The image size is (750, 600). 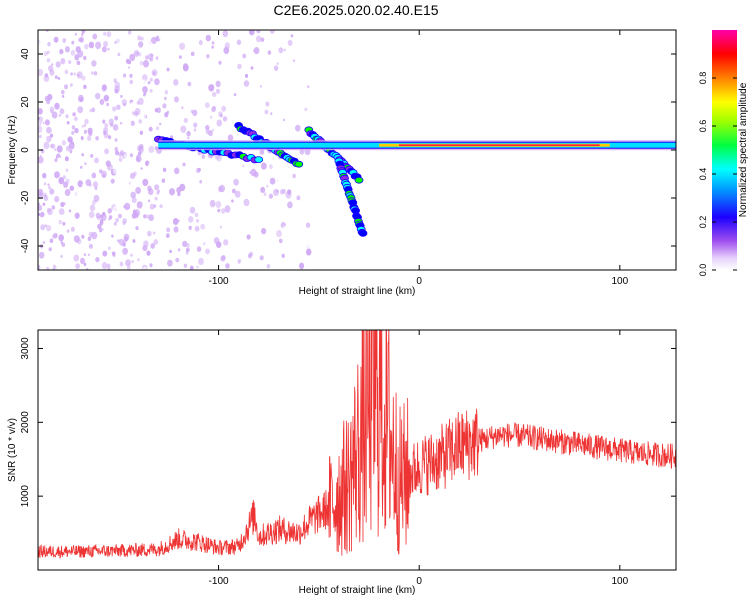 I want to click on x-tick-label: 0, so click(x=419, y=581).